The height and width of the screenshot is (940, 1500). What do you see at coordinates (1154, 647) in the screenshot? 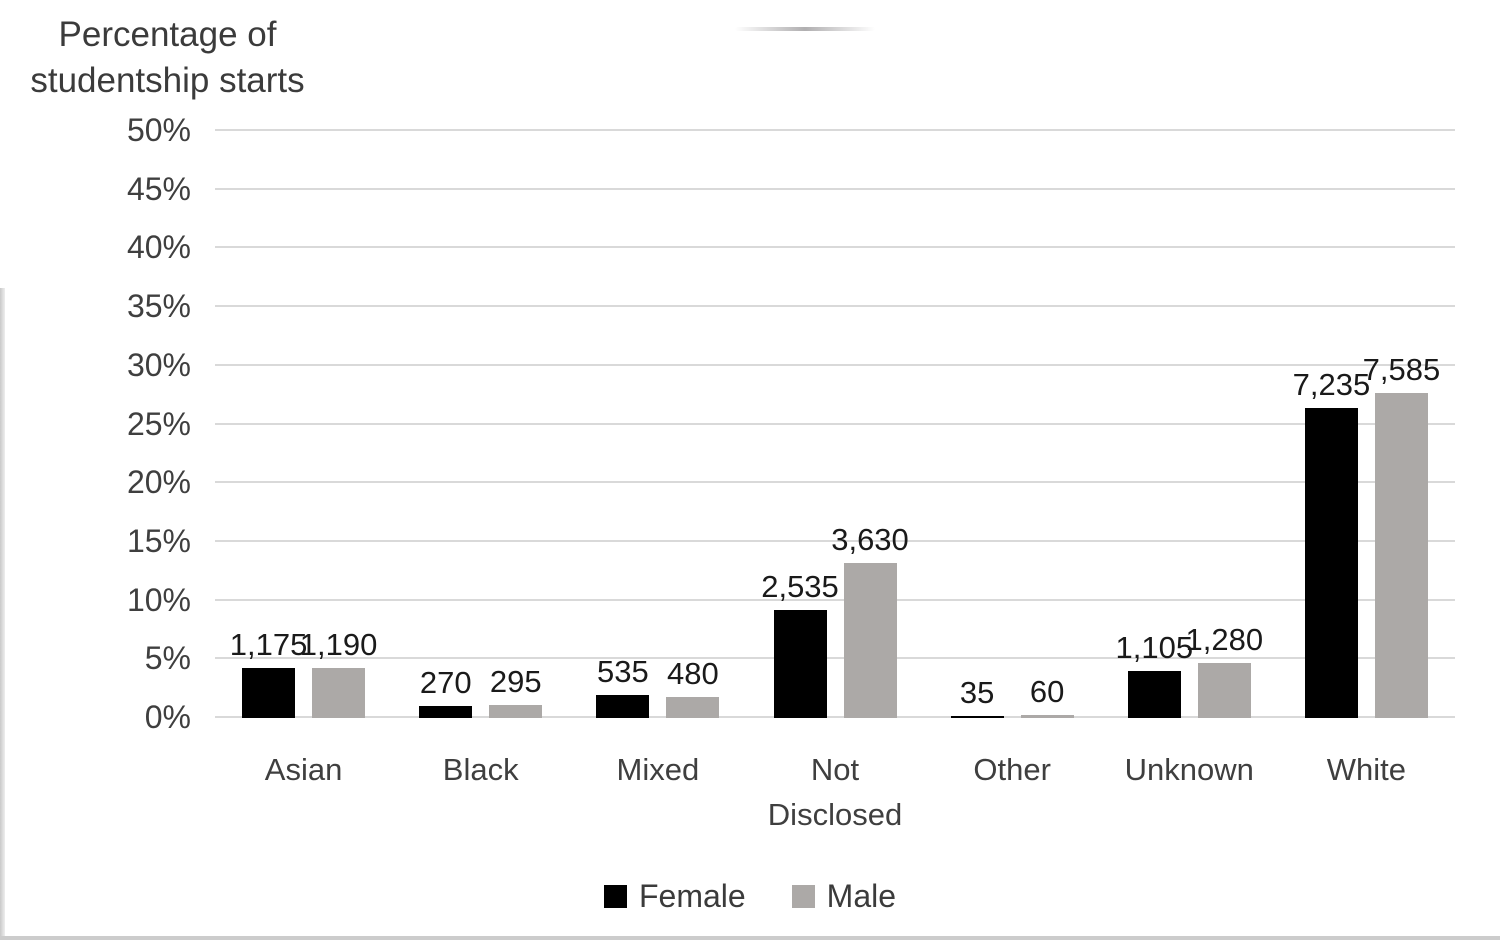
I see `data-label: 1,105` at bounding box center [1154, 647].